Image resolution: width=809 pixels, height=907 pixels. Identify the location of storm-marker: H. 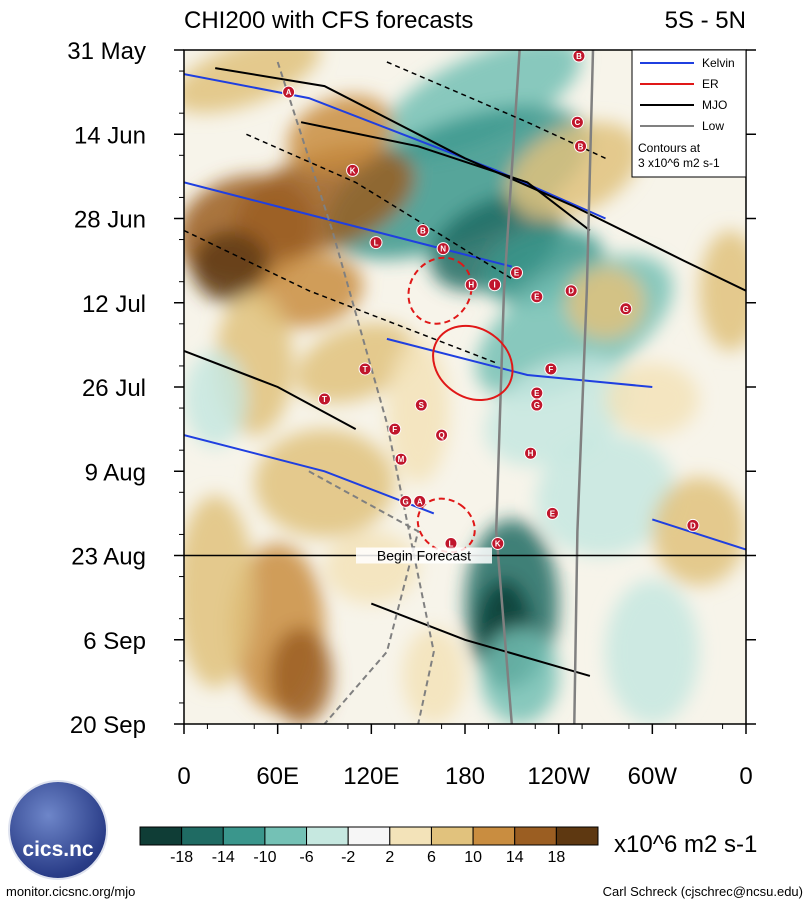
(531, 453).